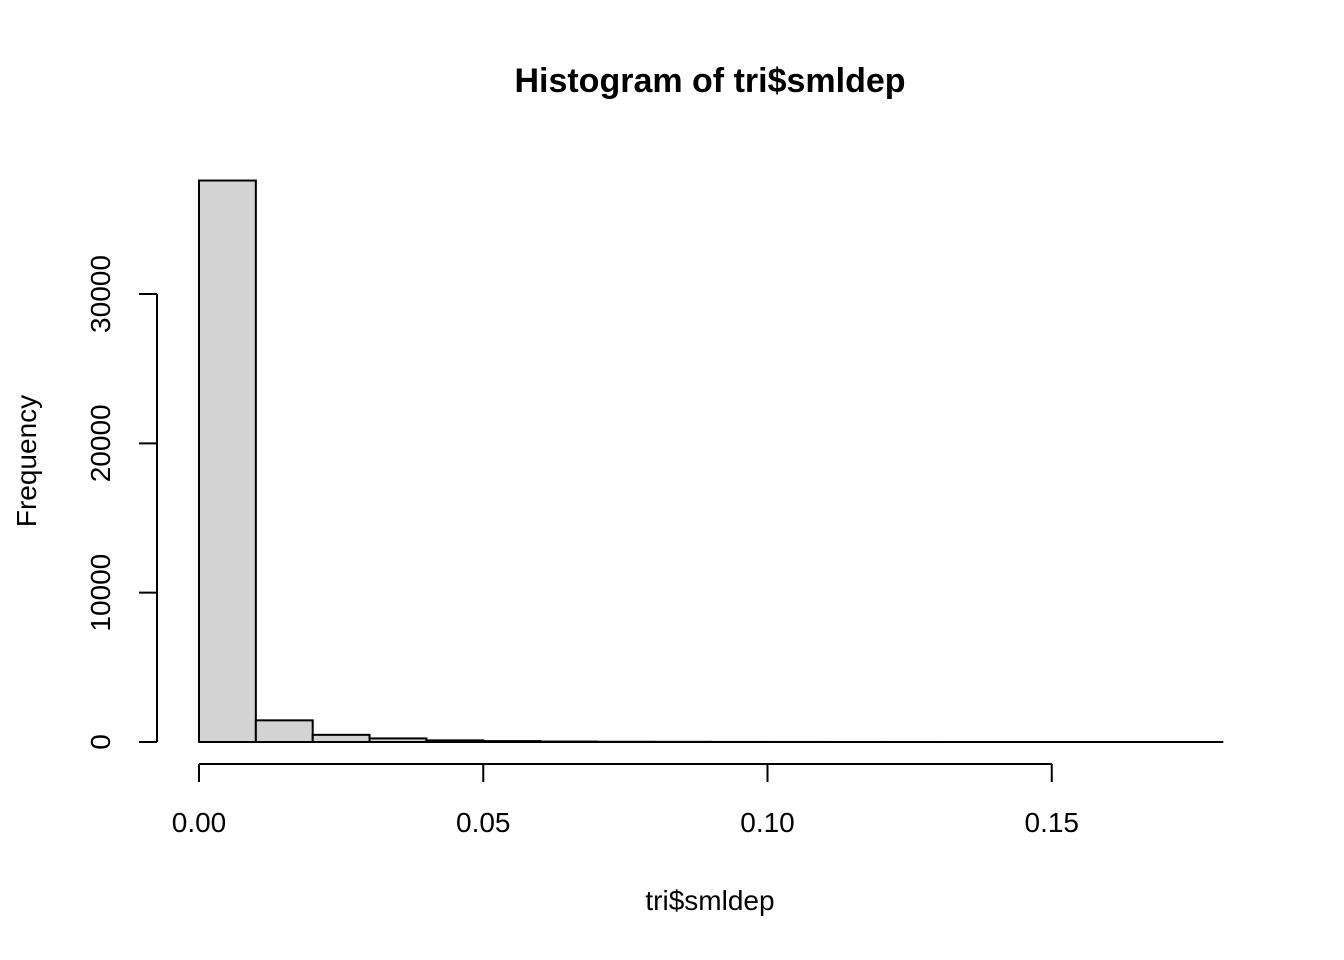 Image resolution: width=1344 pixels, height=960 pixels. What do you see at coordinates (199, 822) in the screenshot?
I see `x-tick-label: 0.00` at bounding box center [199, 822].